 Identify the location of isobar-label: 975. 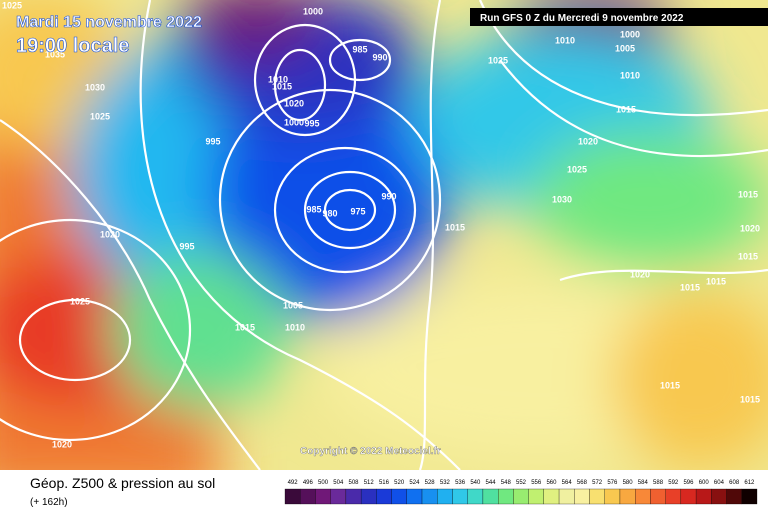
(357, 211).